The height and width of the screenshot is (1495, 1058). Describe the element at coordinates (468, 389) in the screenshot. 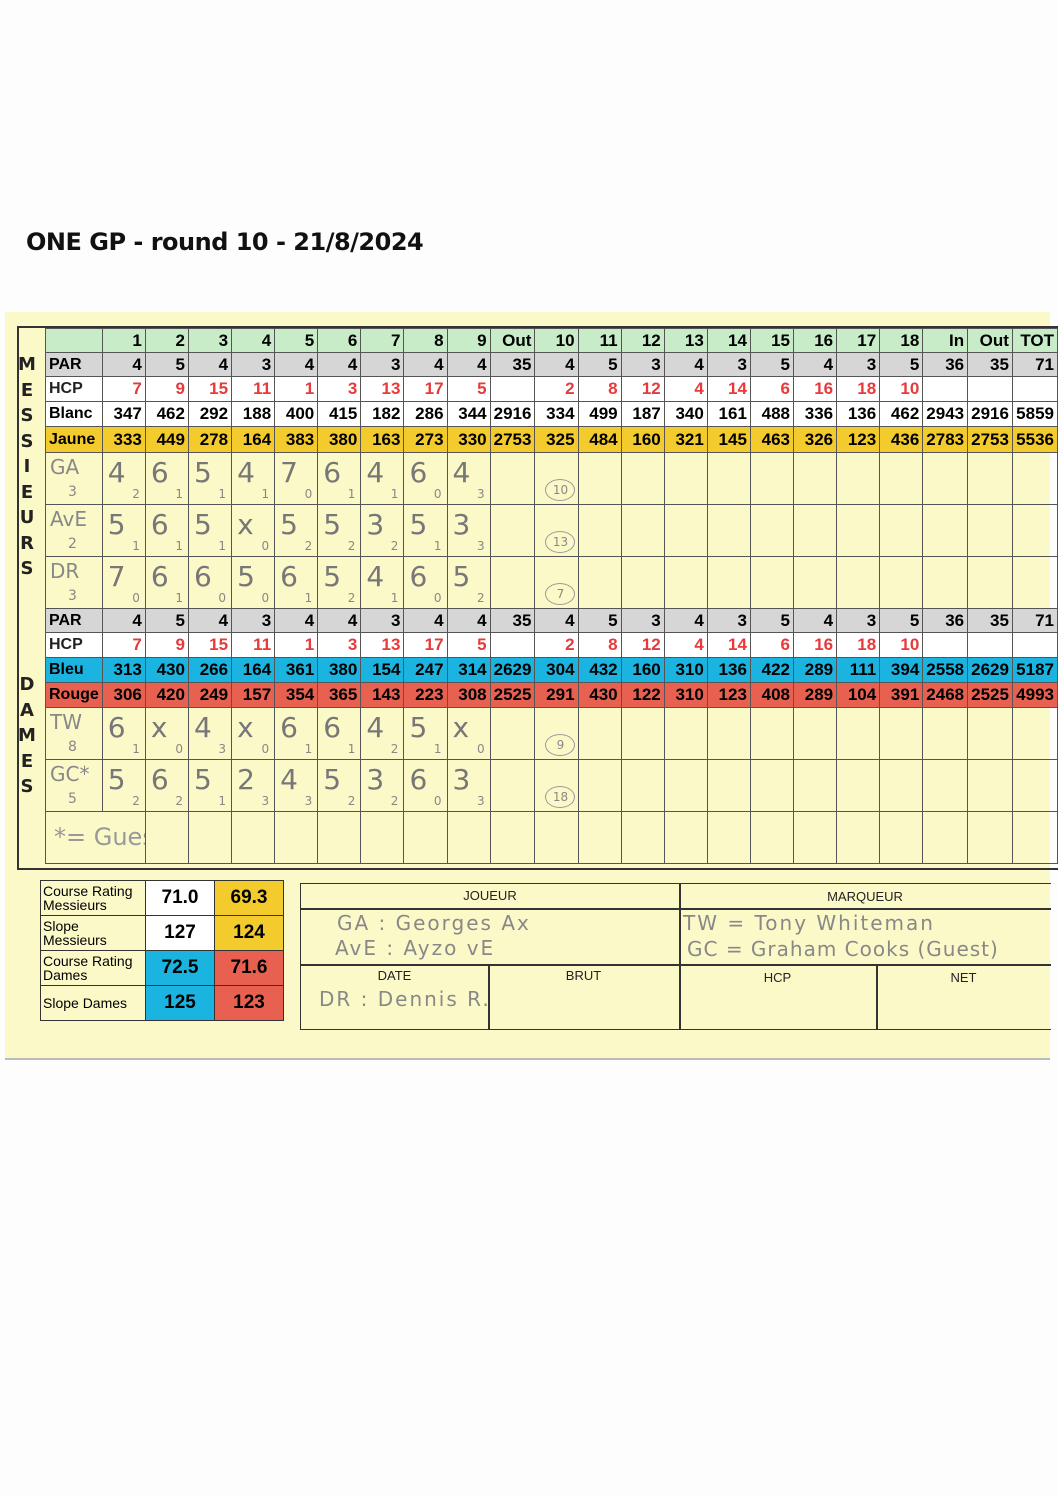

I see `hcp-row-cell: 5` at that location.